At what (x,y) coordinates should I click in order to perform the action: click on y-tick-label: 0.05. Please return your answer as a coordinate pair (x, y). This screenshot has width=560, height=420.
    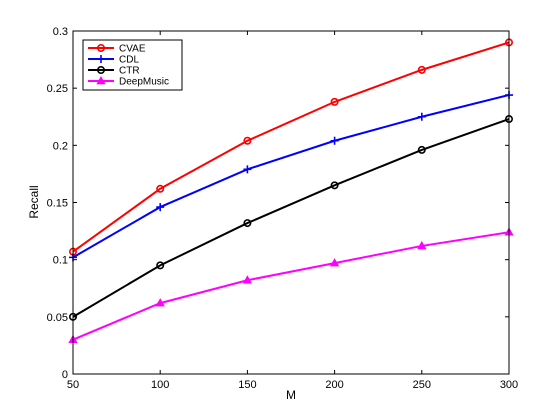
    Looking at the image, I should click on (57, 318).